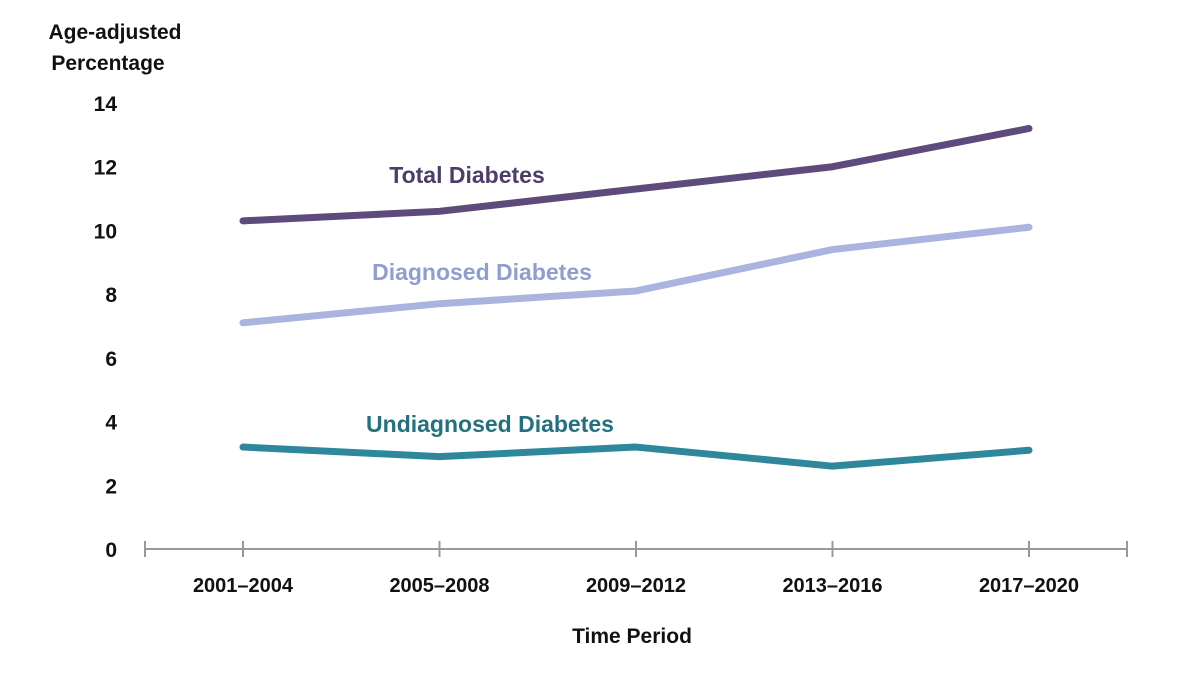  What do you see at coordinates (636, 275) in the screenshot?
I see `series-line-diagnosed-diabetes` at bounding box center [636, 275].